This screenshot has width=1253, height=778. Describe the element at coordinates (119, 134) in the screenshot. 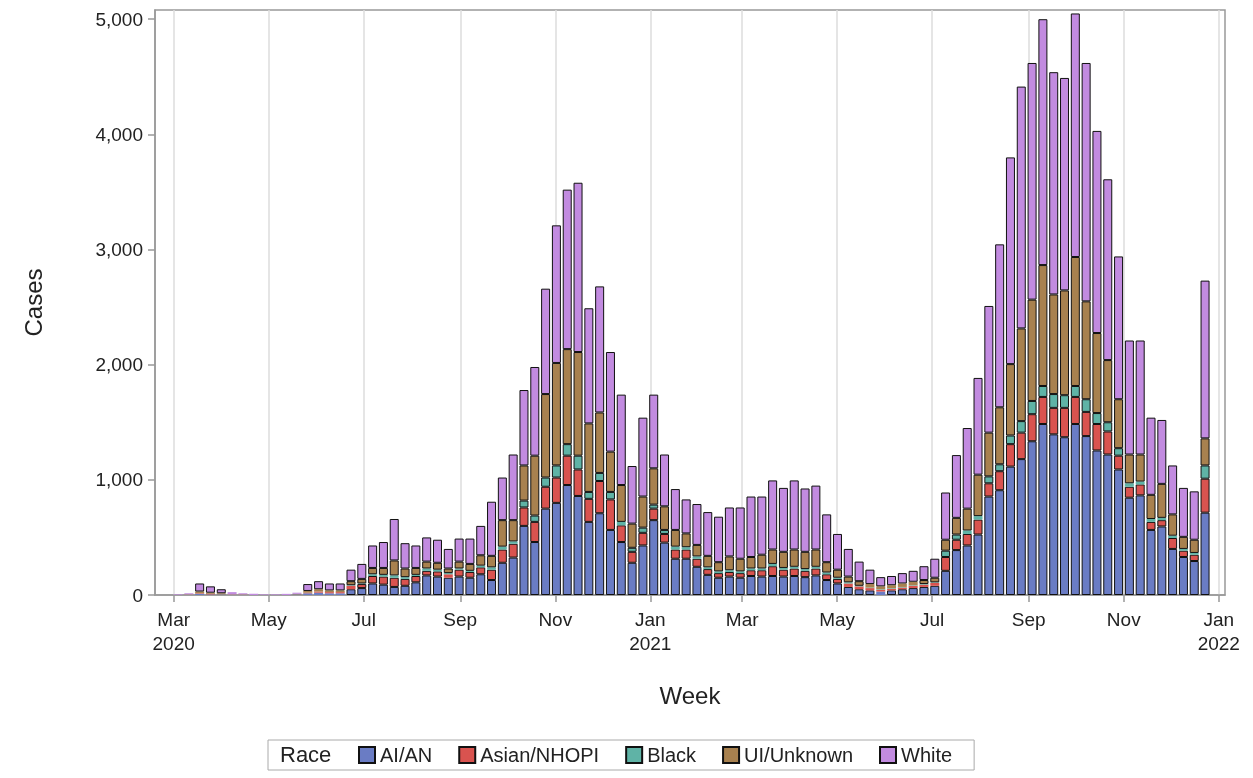

I see `y-tick-label: 4,000` at that location.